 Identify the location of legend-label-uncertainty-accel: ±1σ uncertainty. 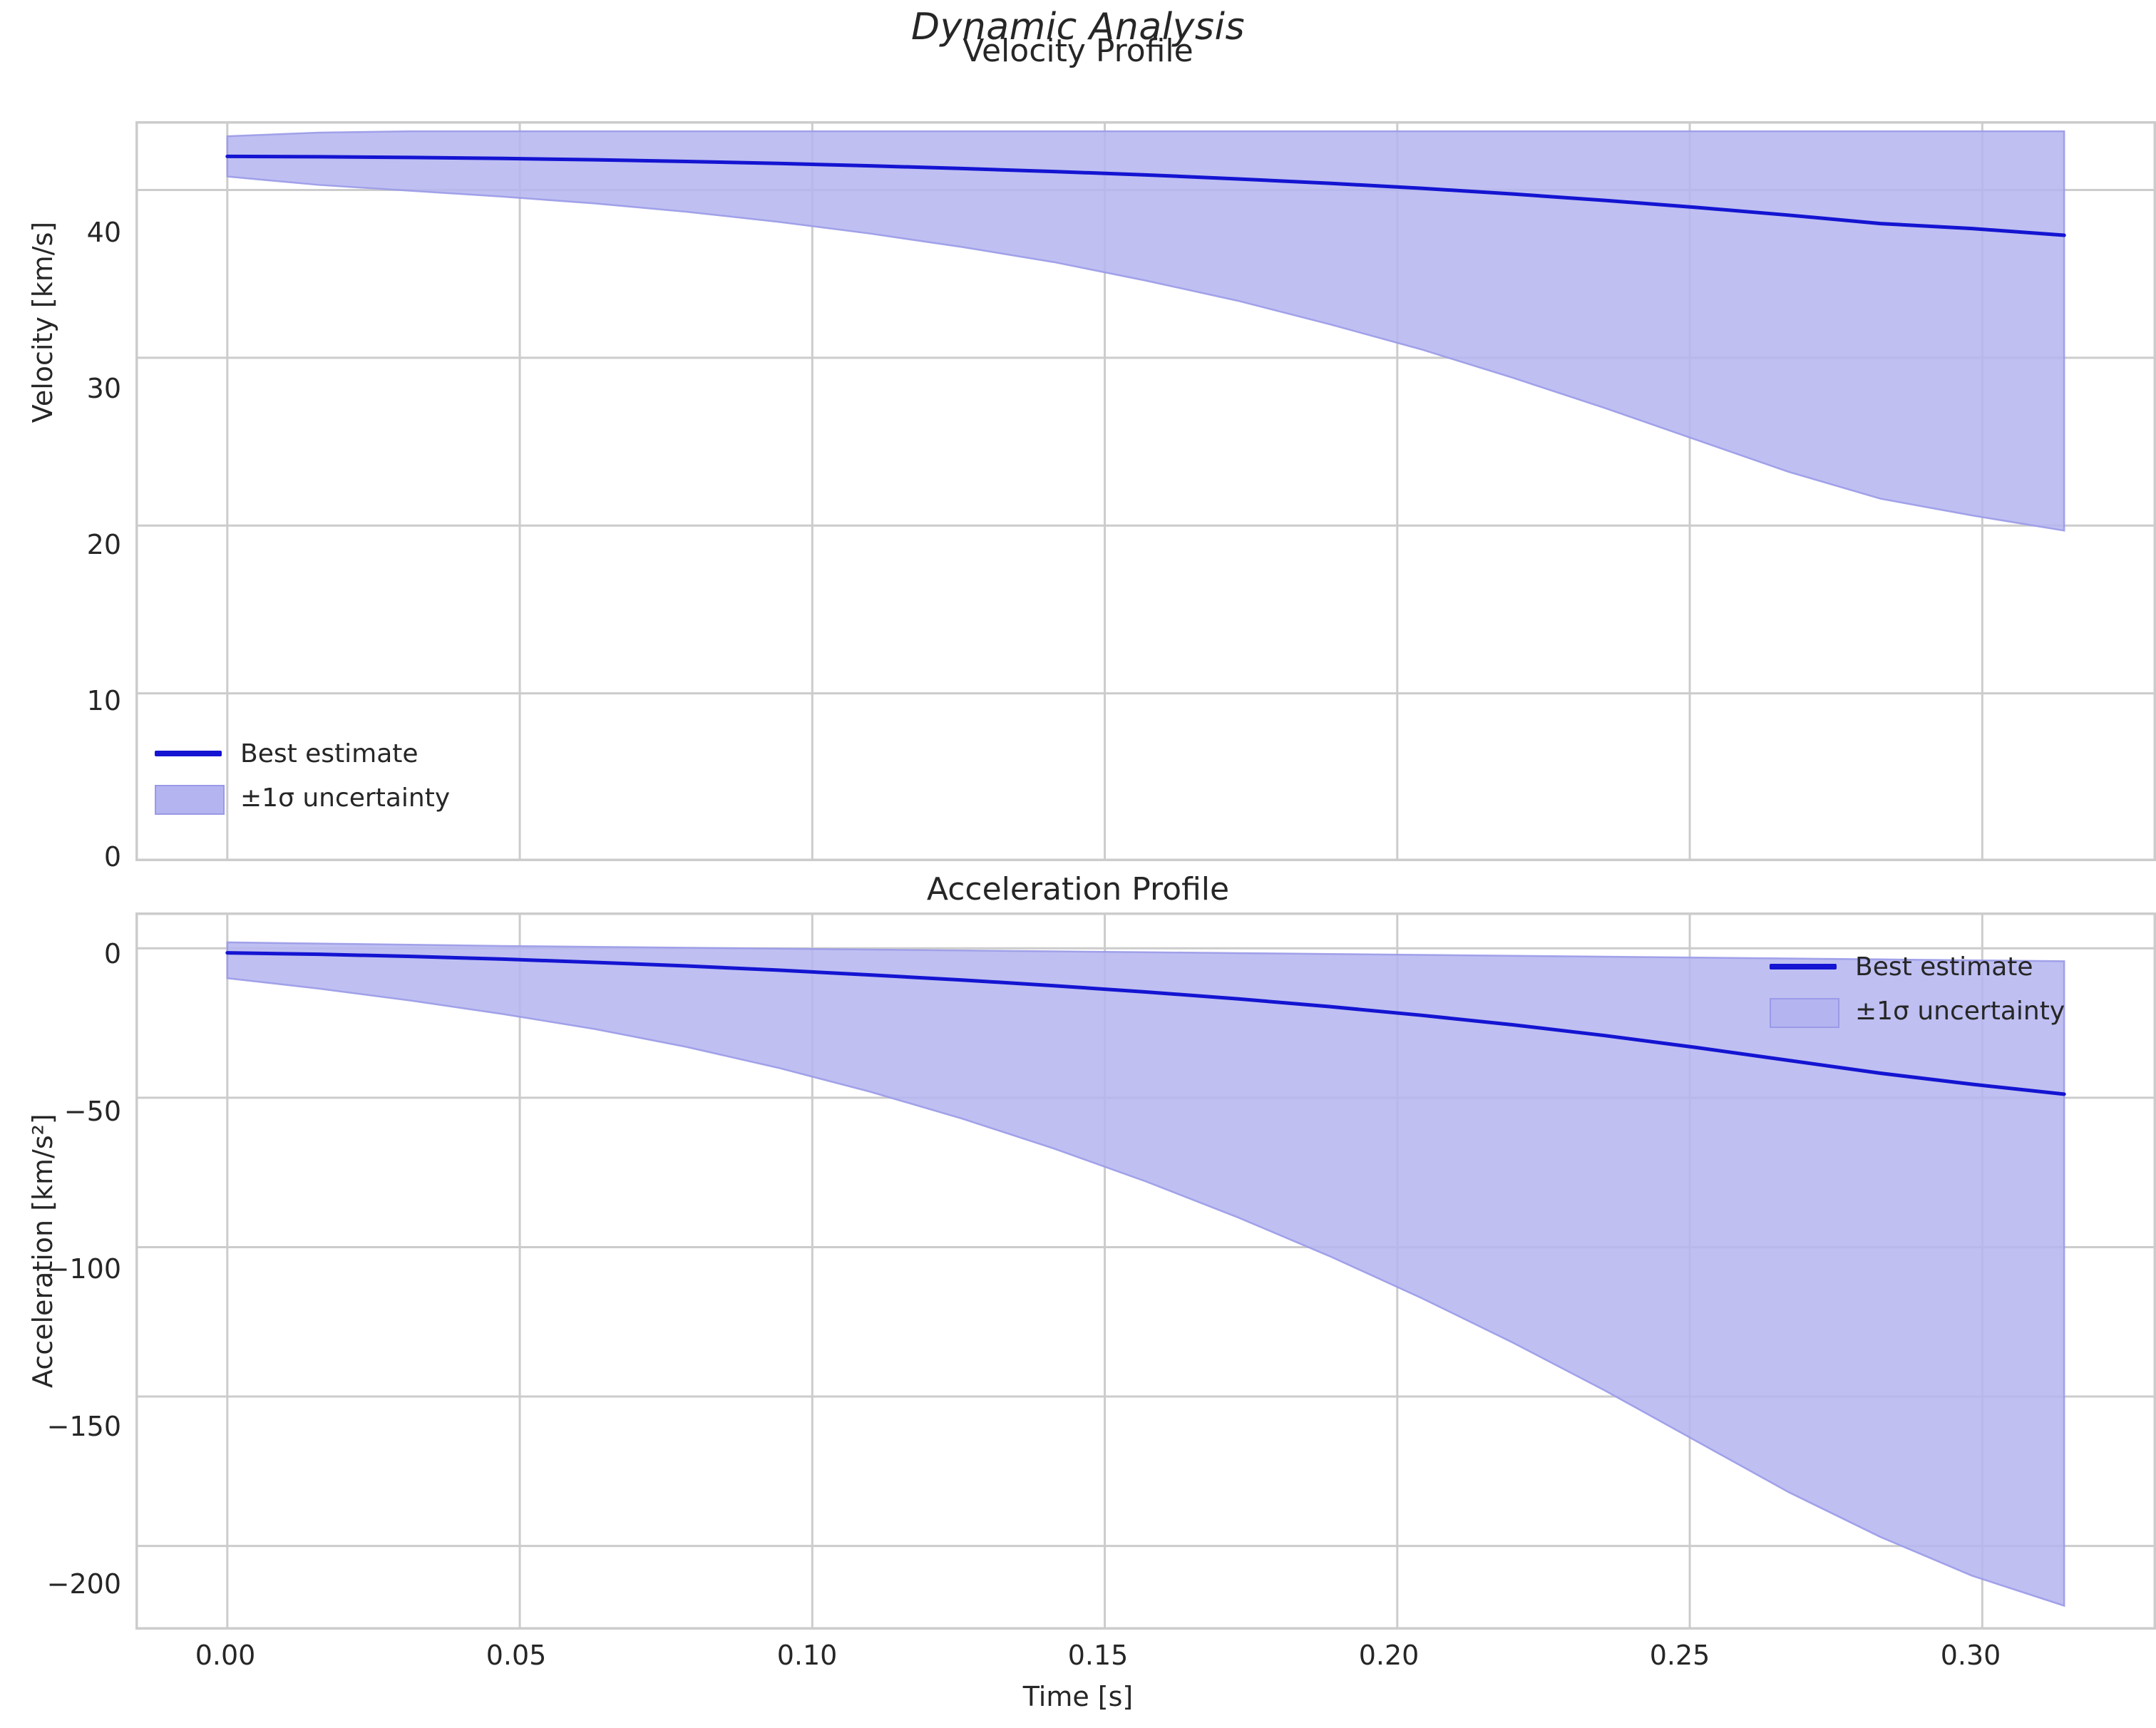
(1960, 1011).